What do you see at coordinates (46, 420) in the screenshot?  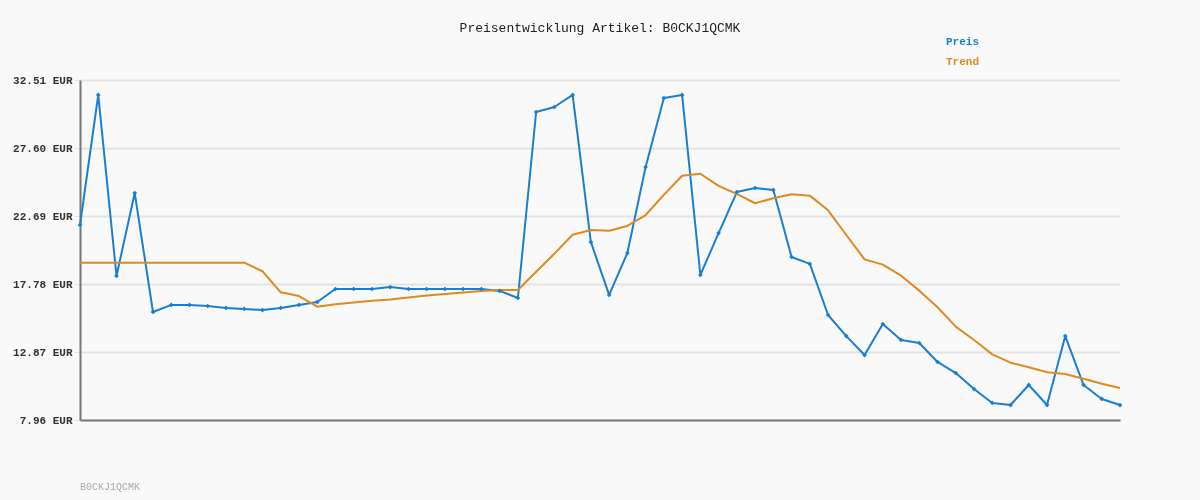 I see `y-tick-label: 7.96 EUR` at bounding box center [46, 420].